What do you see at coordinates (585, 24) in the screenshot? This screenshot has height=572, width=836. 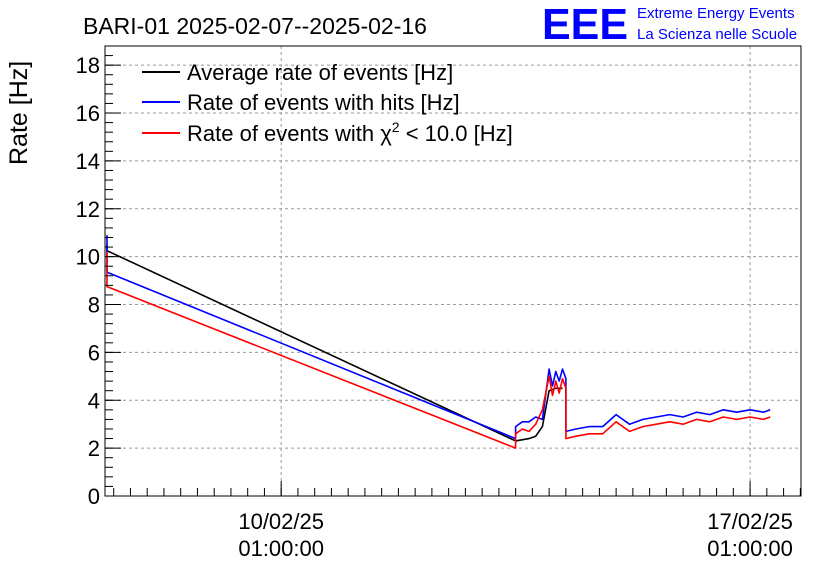 I see `eee-logo: EEE` at bounding box center [585, 24].